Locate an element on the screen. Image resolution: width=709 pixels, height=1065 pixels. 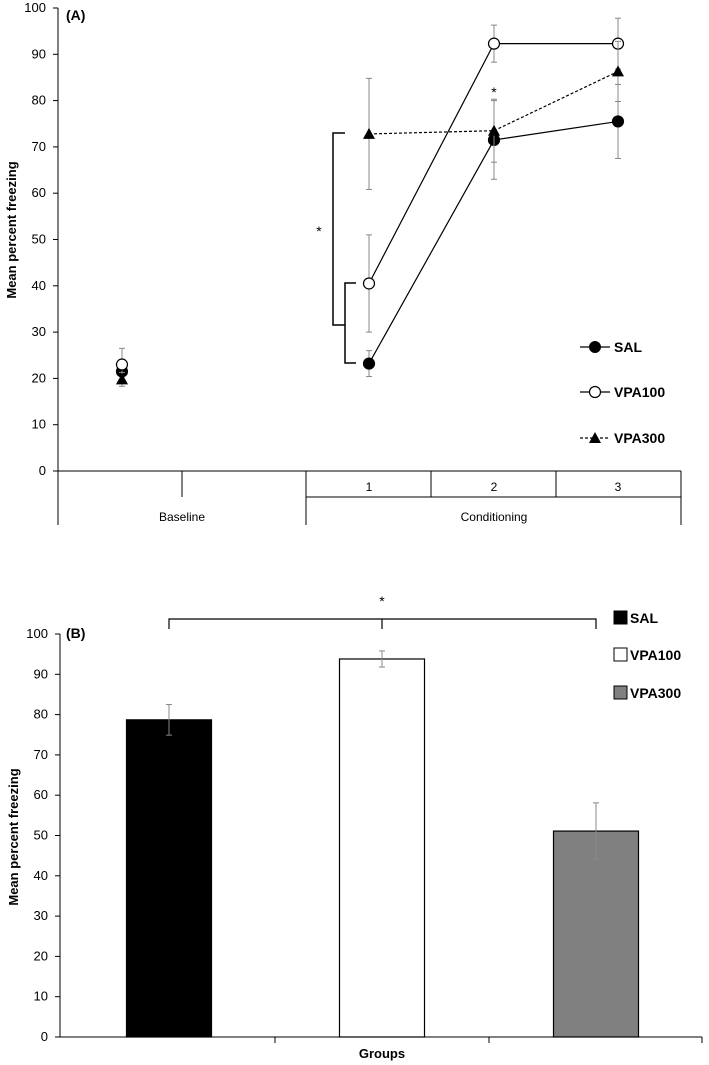
bar-vpa100 is located at coordinates (382, 848).